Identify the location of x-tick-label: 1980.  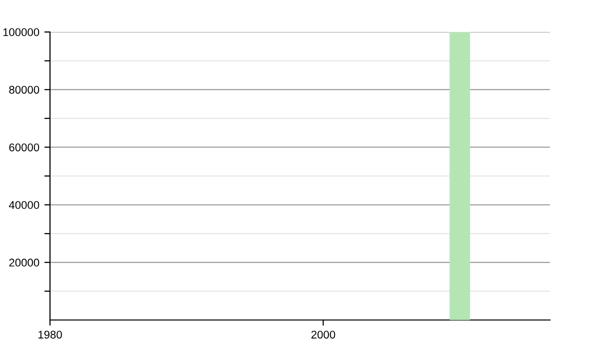
(50, 334).